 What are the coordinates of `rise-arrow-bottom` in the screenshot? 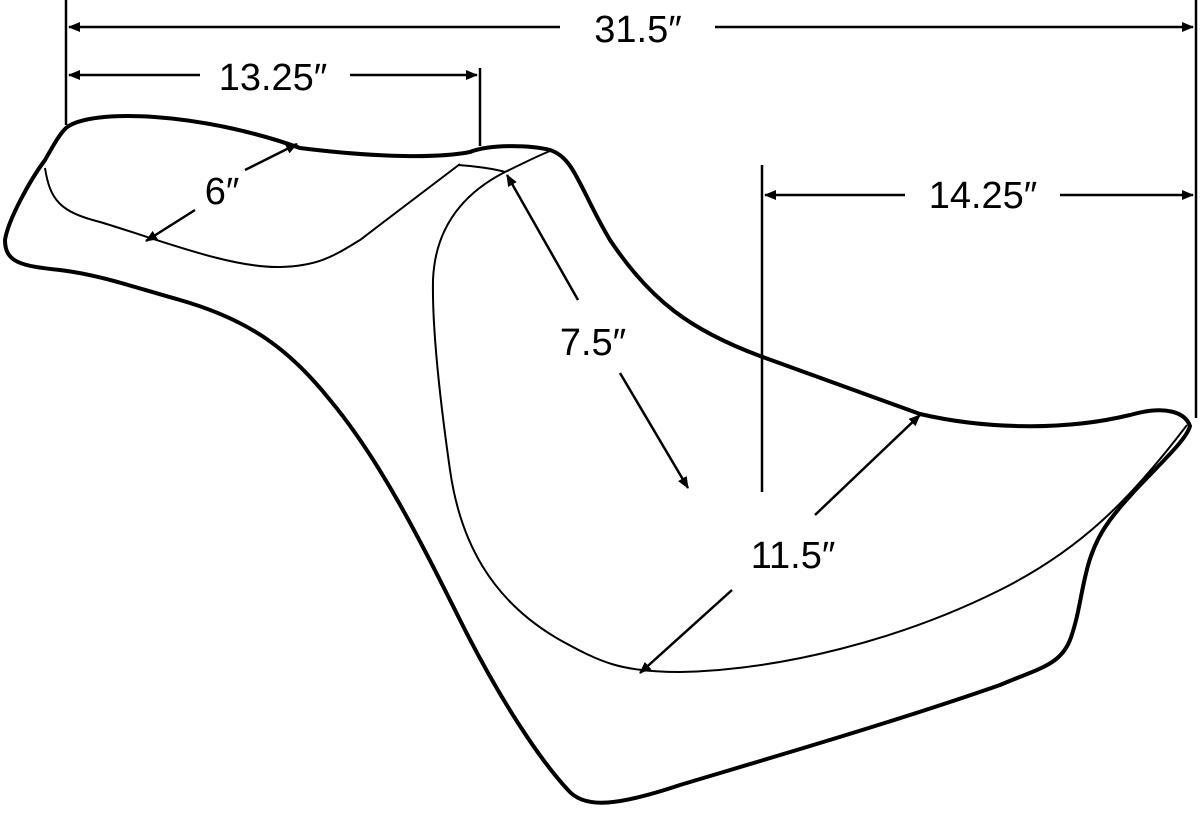 It's located at (654, 430).